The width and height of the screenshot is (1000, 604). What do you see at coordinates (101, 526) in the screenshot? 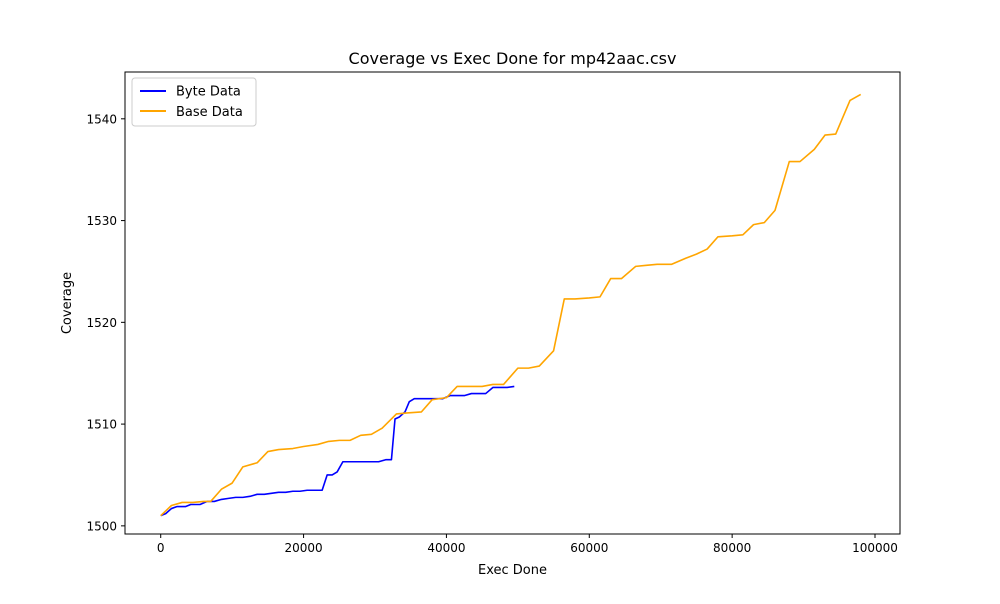
I see `y-tick-label: 1500` at bounding box center [101, 526].